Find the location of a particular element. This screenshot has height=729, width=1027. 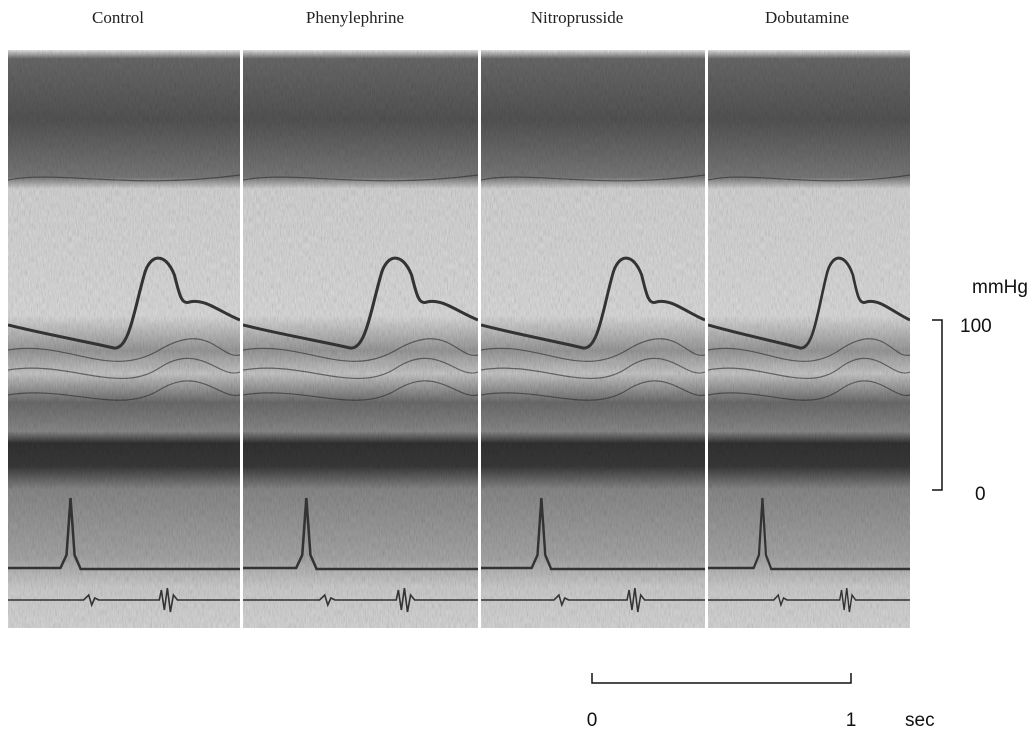

panel-label: Nitroprusside is located at coordinates (577, 17).